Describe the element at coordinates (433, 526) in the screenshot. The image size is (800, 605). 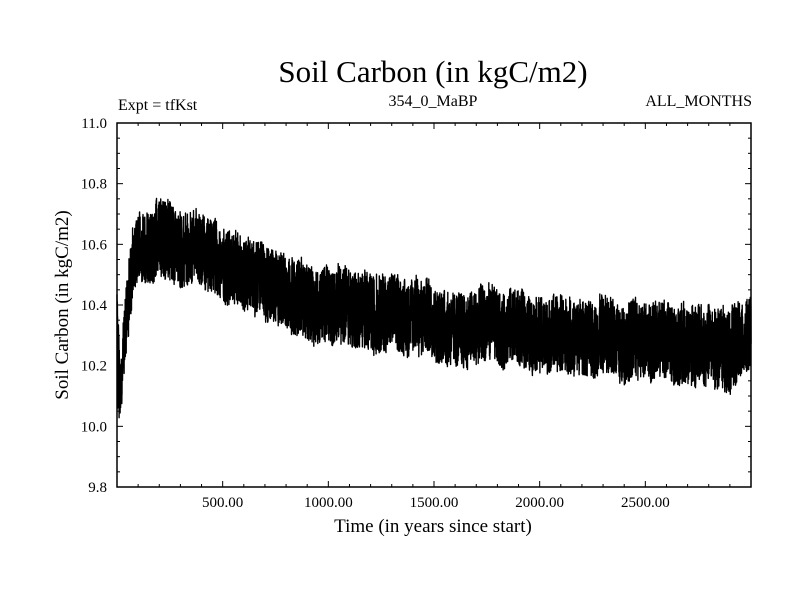
I see `x-axis-label: Time (in years since start)` at that location.